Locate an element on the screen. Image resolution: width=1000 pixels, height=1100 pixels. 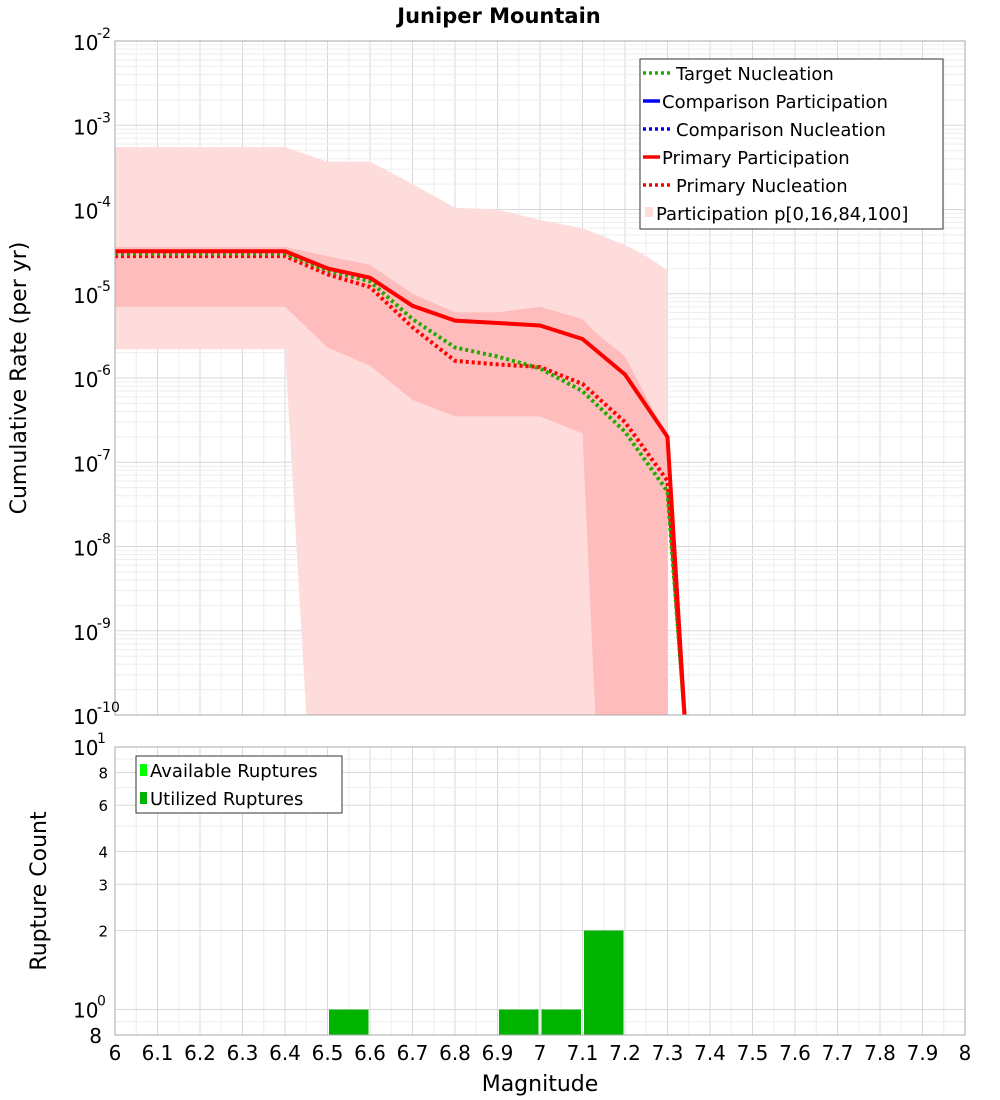
legend-label-utilized-ruptures: Utilized Ruptures is located at coordinates (226, 799).